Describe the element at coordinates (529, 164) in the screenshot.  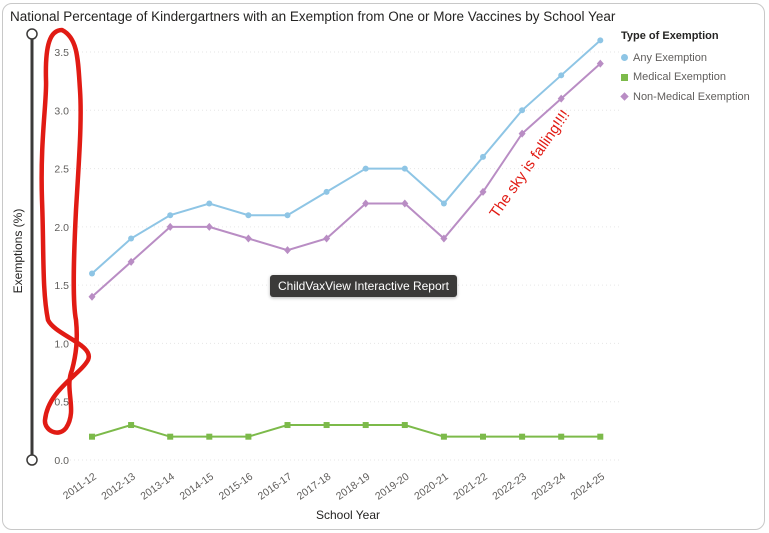
I see `annotation-text: The sky is falling!!!!` at that location.